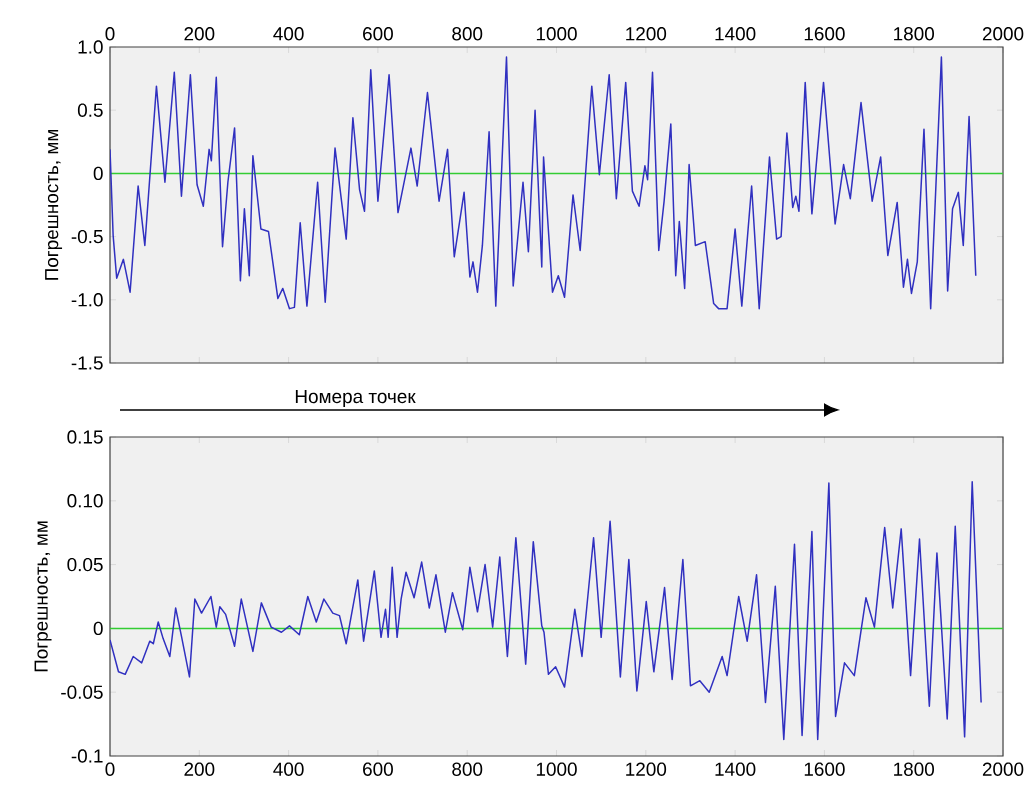 This screenshot has width=1036, height=787. What do you see at coordinates (87, 236) in the screenshot?
I see `y-tick-label: -0.5` at bounding box center [87, 236].